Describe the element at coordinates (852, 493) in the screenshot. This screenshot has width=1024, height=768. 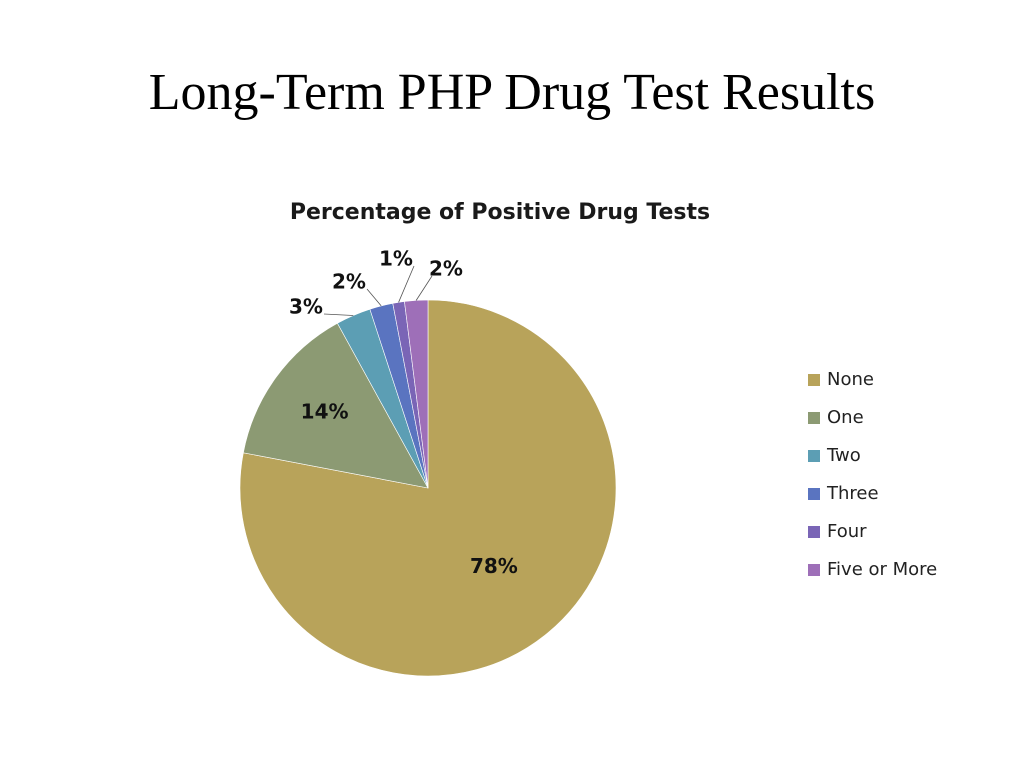
I see `legend-label-three: Three` at that location.